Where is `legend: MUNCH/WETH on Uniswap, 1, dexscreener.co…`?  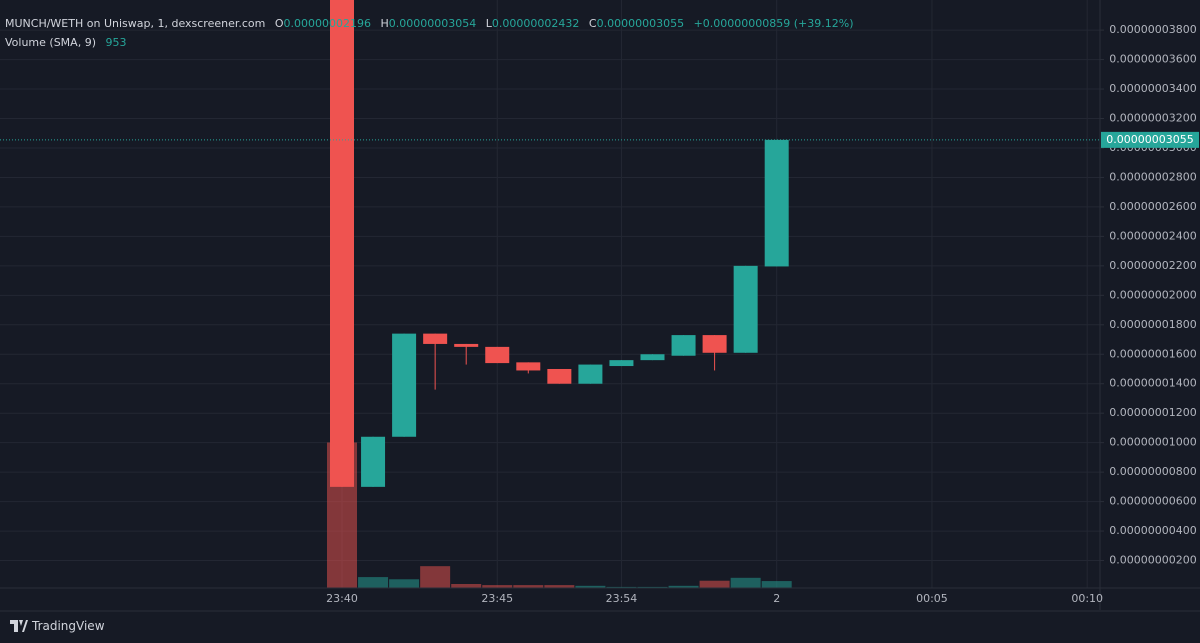
legend: MUNCH/WETH on Uniswap, 1, dexscreener.co… is located at coordinates (429, 33).